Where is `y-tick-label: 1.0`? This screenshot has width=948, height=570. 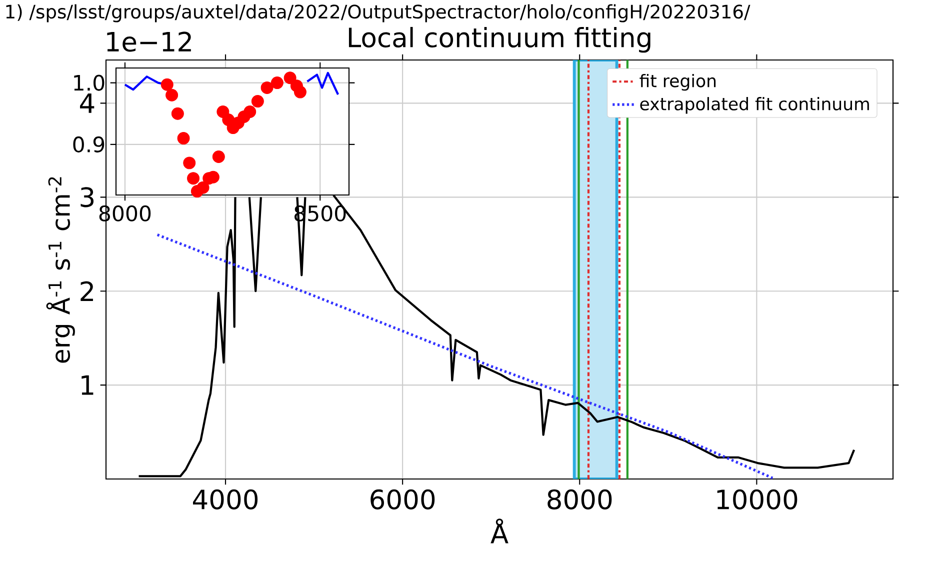
y-tick-label: 1.0 is located at coordinates (89, 82).